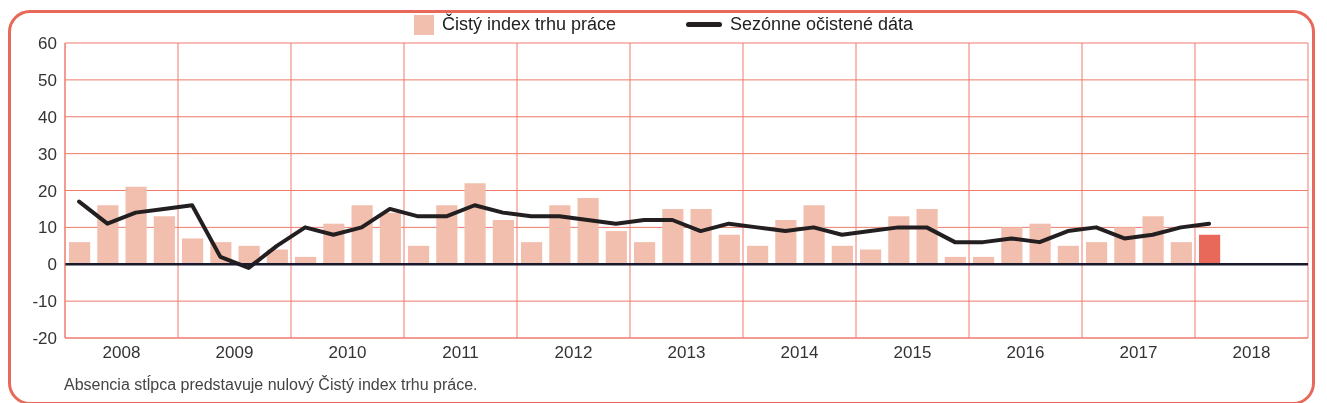  What do you see at coordinates (528, 24) in the screenshot?
I see `legend-label: Čistý index trhu práce` at bounding box center [528, 24].